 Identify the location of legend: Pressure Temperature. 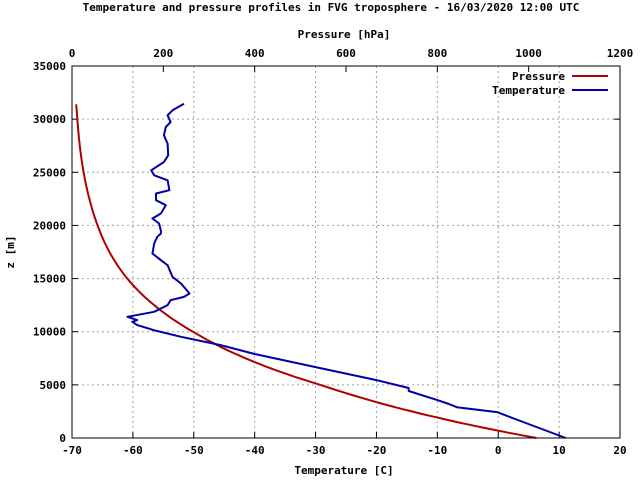
(550, 83).